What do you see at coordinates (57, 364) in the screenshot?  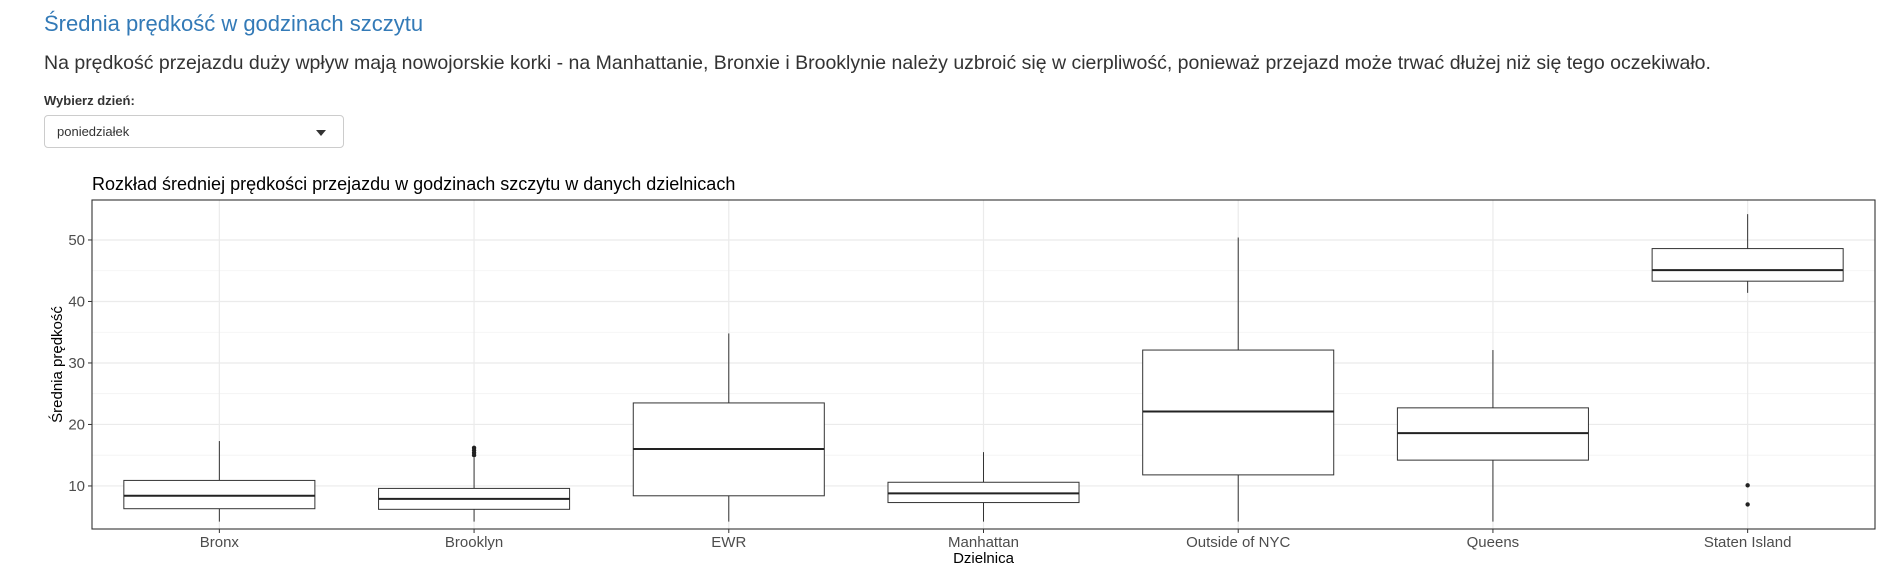 I see `y-axis-title: Średnia prędkość` at bounding box center [57, 364].